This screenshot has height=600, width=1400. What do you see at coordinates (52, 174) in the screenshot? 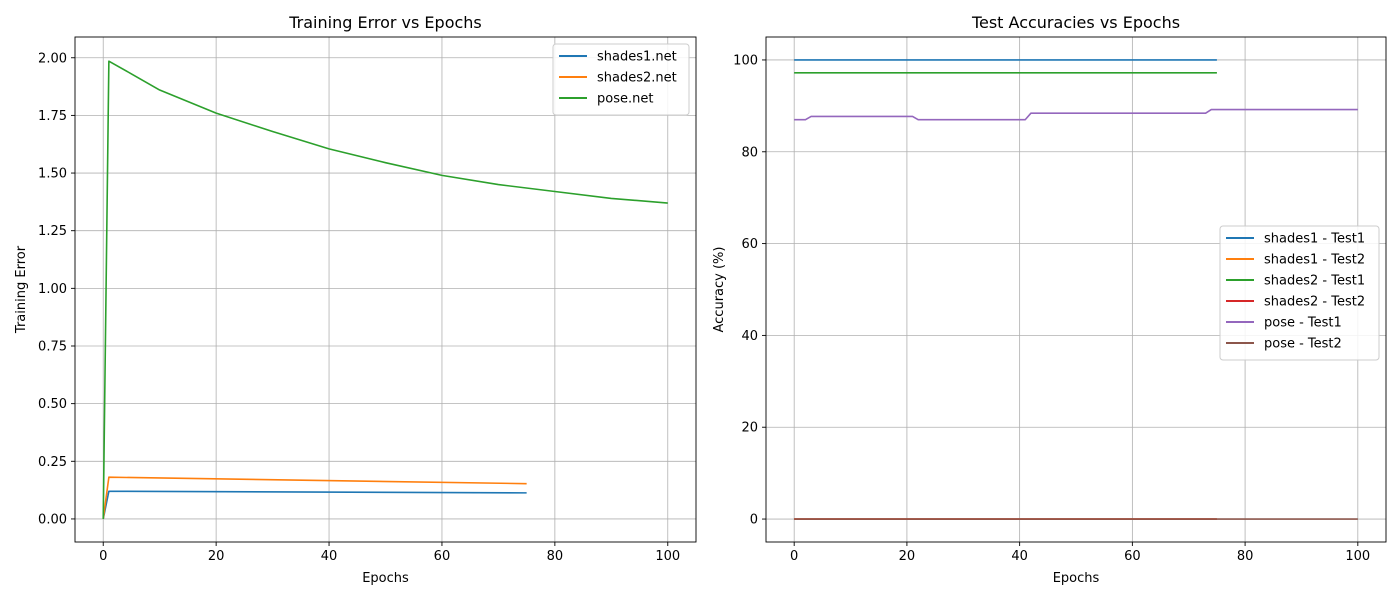
I see `y-tick-label: 1.50` at bounding box center [52, 174].